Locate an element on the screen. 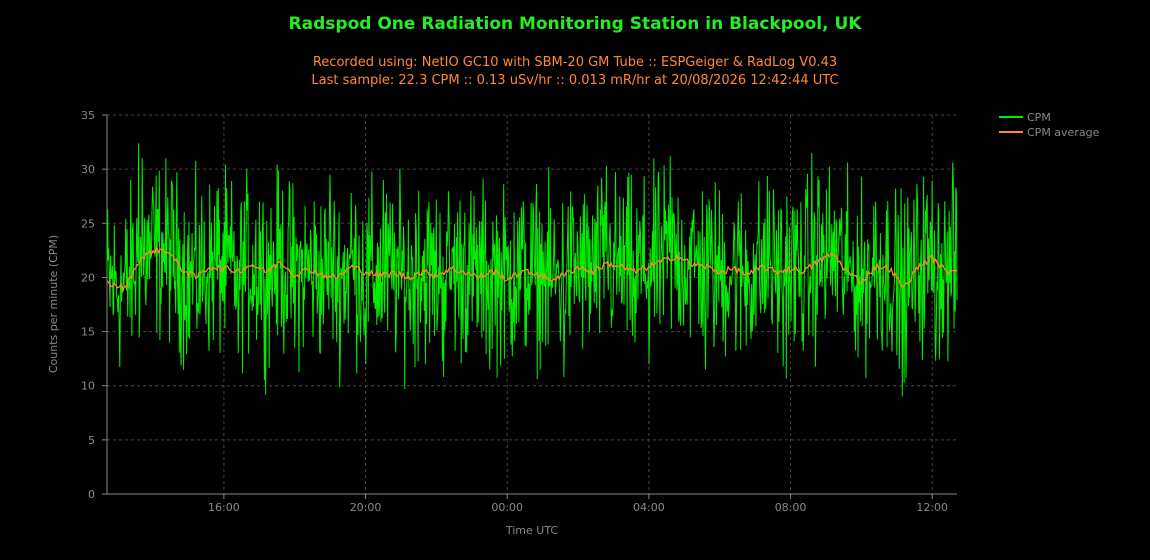 Image resolution: width=1150 pixels, height=560 pixels. y-tick-label-25: 25 is located at coordinates (88, 223).